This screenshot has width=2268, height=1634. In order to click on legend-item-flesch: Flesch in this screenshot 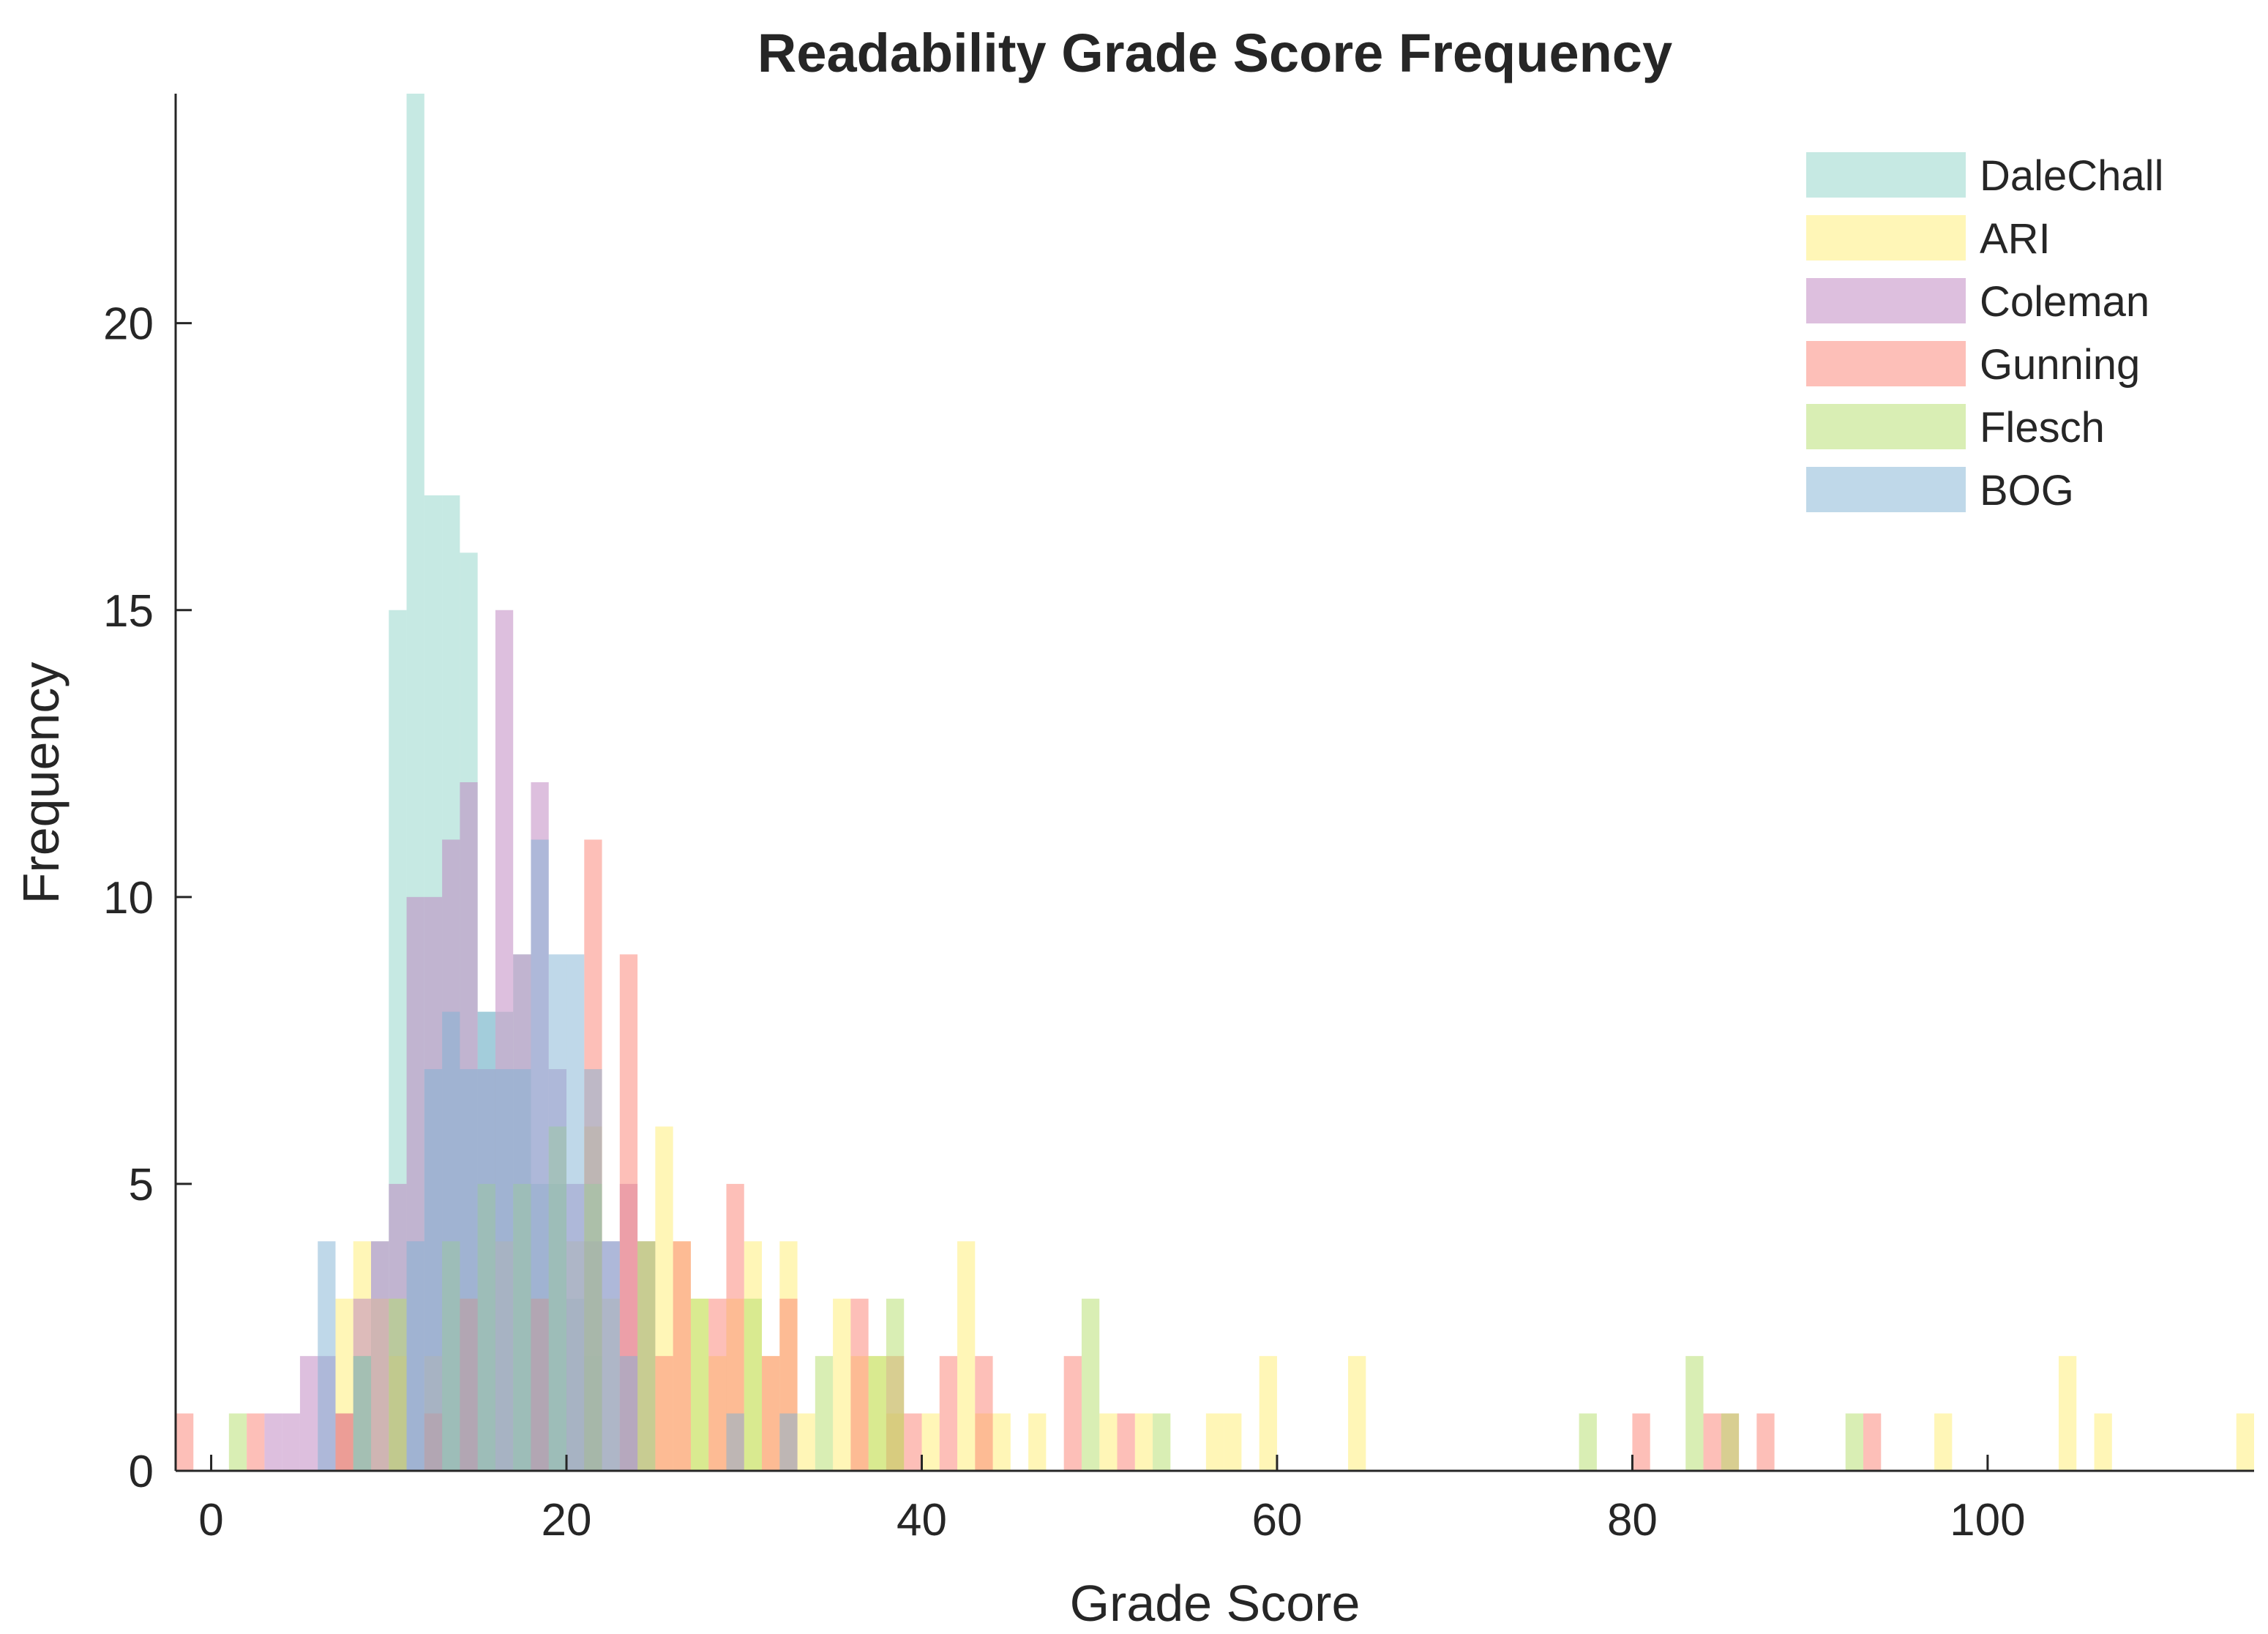, I will do `click(1955, 427)`.